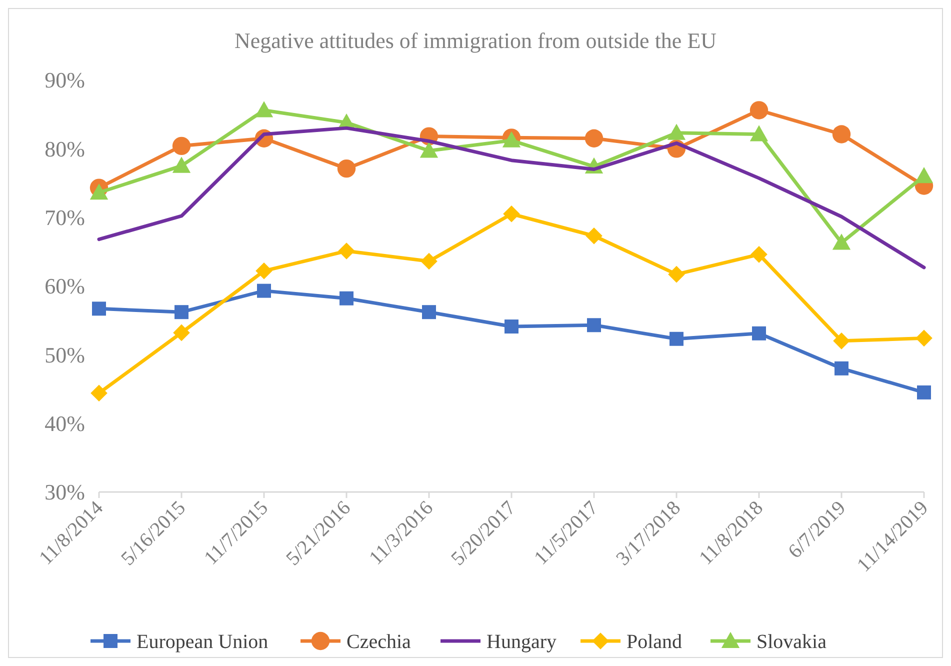 The height and width of the screenshot is (666, 951). Describe the element at coordinates (202, 642) in the screenshot. I see `legend-label: European Union` at that location.